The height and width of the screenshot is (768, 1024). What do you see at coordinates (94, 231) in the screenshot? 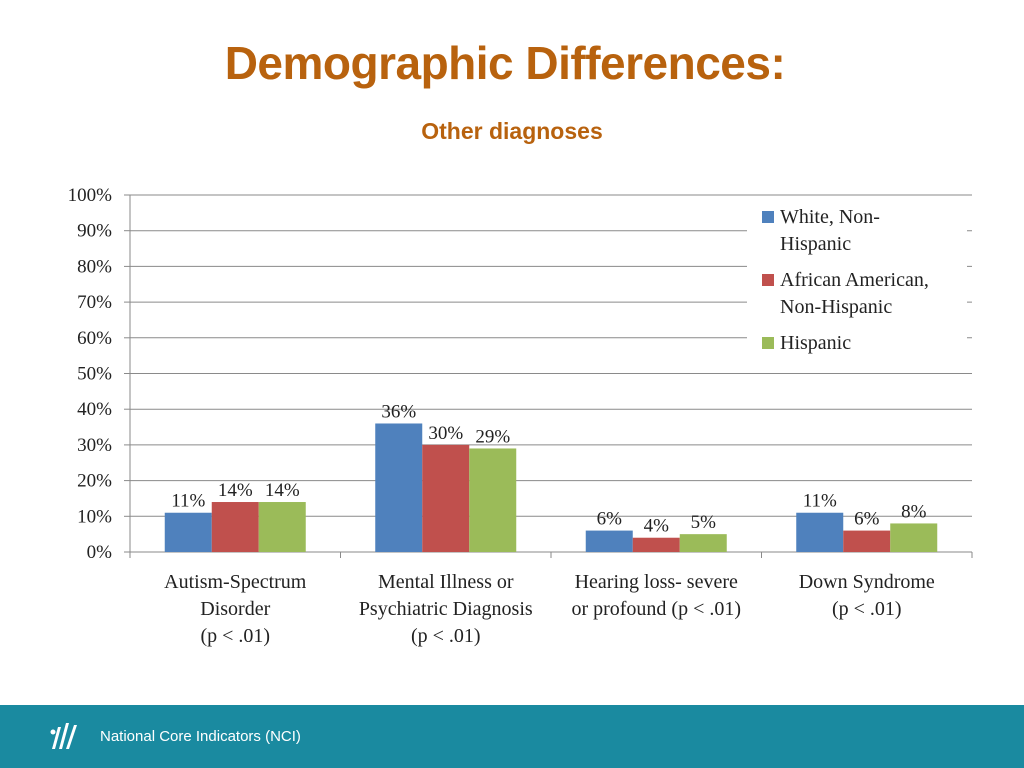
I see `y-tick-label: 90%` at bounding box center [94, 231].